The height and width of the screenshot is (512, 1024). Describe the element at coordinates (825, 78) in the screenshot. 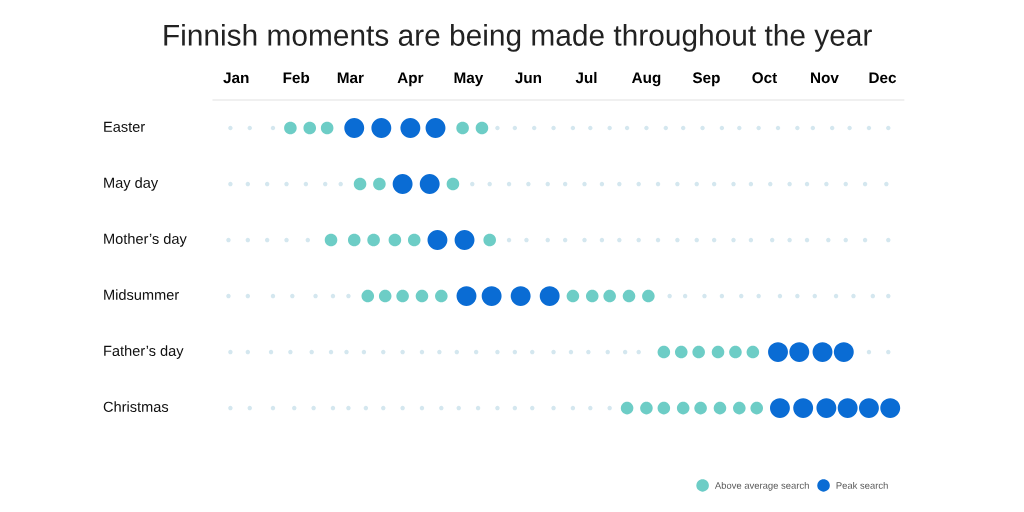

I see `x-tick-label: Nov` at that location.